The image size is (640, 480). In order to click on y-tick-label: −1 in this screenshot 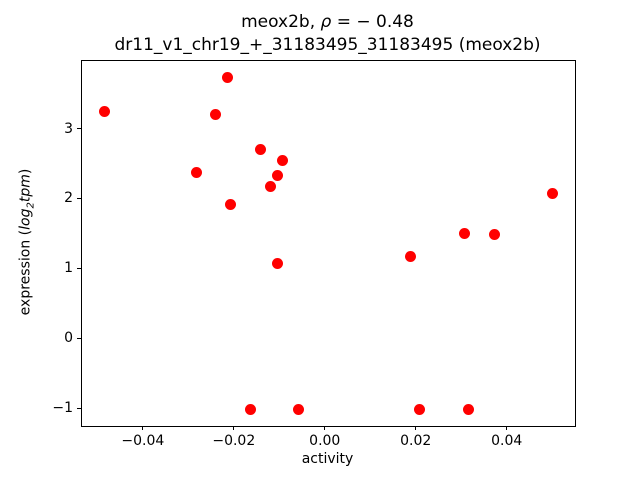, I will do `click(62, 408)`.